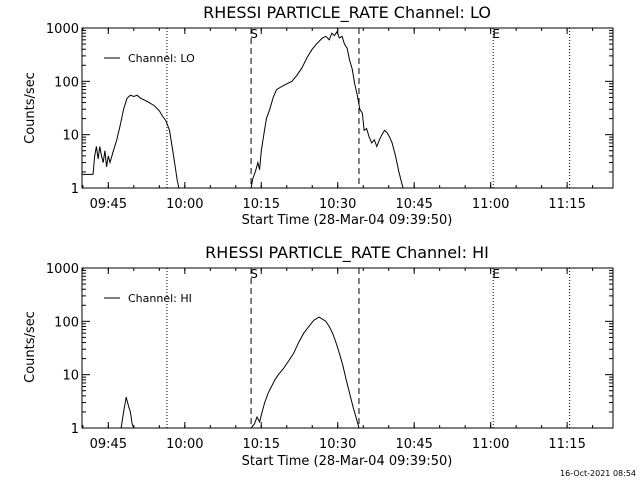 This screenshot has height=480, width=640. Describe the element at coordinates (30, 108) in the screenshot. I see `lo-y-axis-label: Counts/sec` at that location.